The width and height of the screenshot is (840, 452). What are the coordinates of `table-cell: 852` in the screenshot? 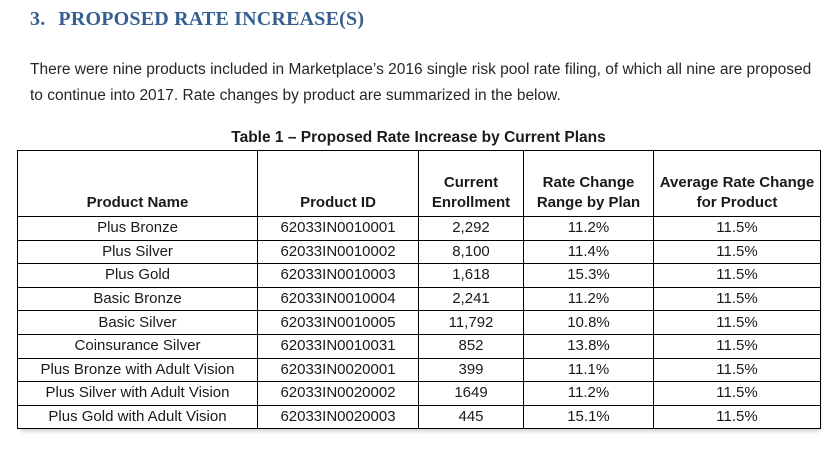 It's located at (471, 346).